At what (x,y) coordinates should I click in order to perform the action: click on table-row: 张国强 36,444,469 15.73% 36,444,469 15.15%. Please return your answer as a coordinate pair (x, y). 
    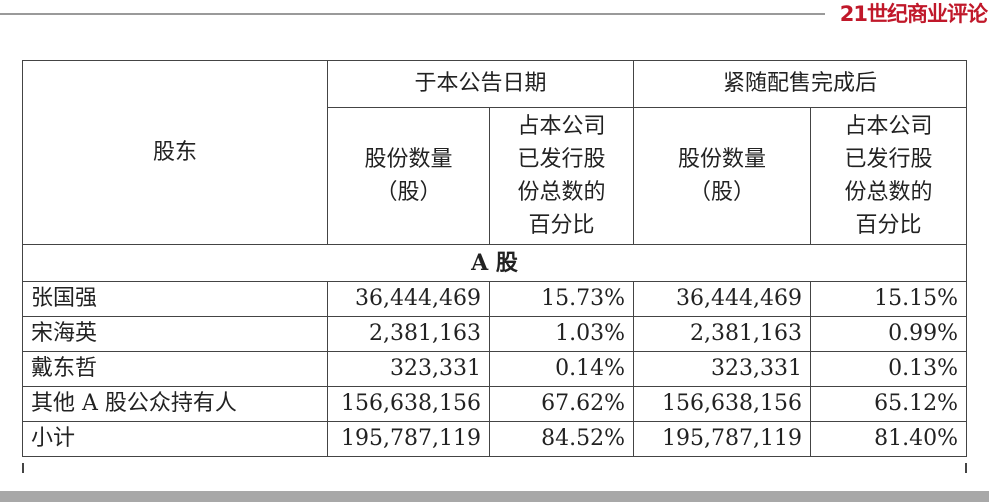
    Looking at the image, I should click on (495, 299).